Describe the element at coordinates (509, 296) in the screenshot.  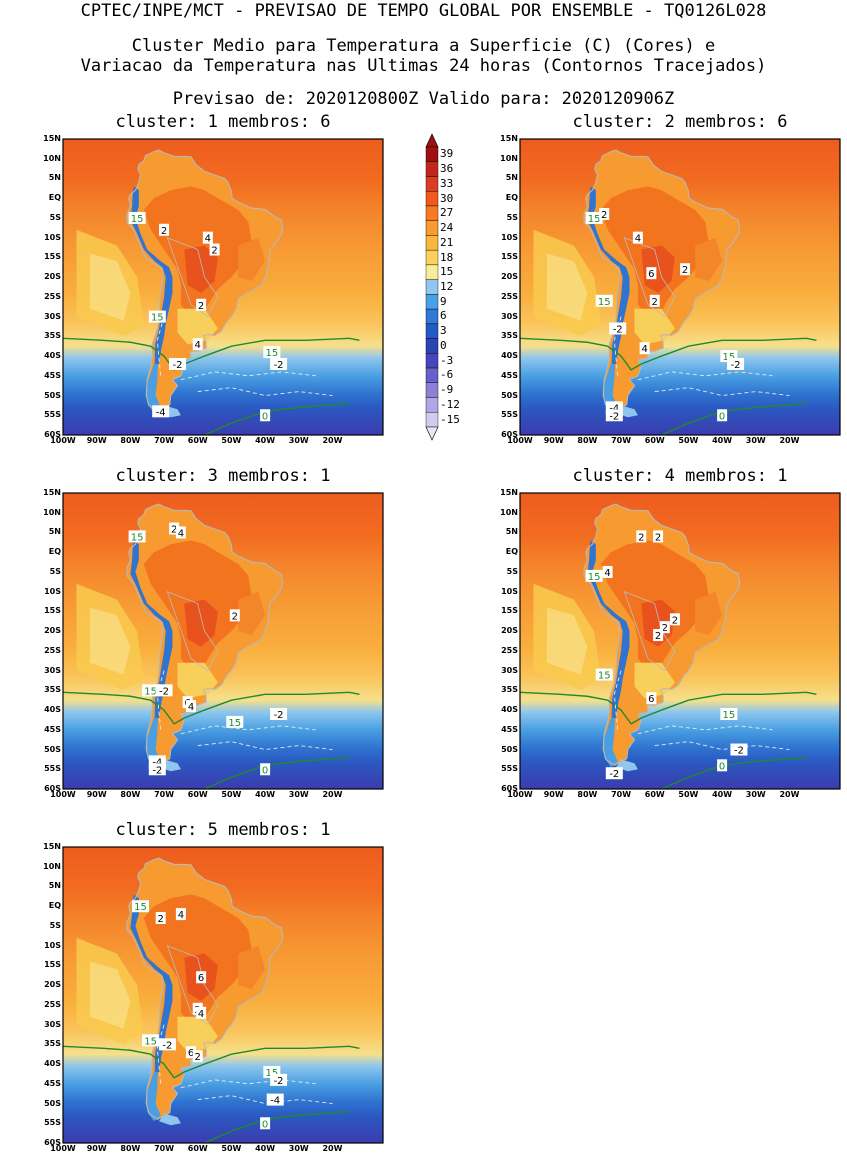
I see `lat-tick-label: 25S` at that location.